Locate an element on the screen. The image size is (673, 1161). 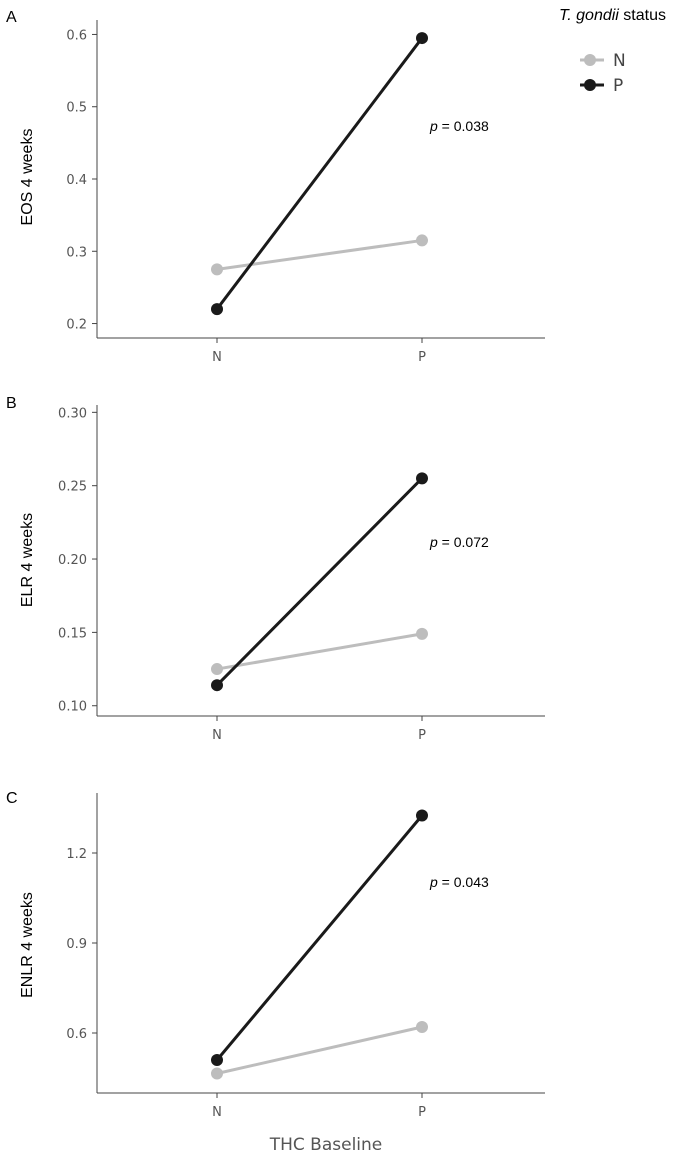
y-tick-label: 0.3 is located at coordinates (76, 252).